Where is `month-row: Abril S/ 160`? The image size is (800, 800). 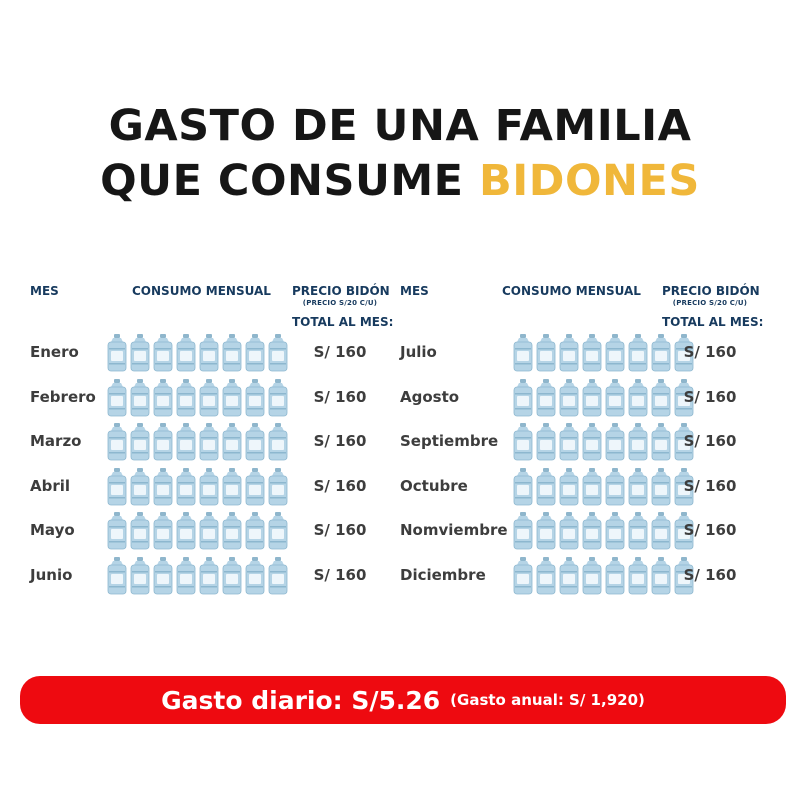
month-row: Abril S/ 160 is located at coordinates (225, 486).